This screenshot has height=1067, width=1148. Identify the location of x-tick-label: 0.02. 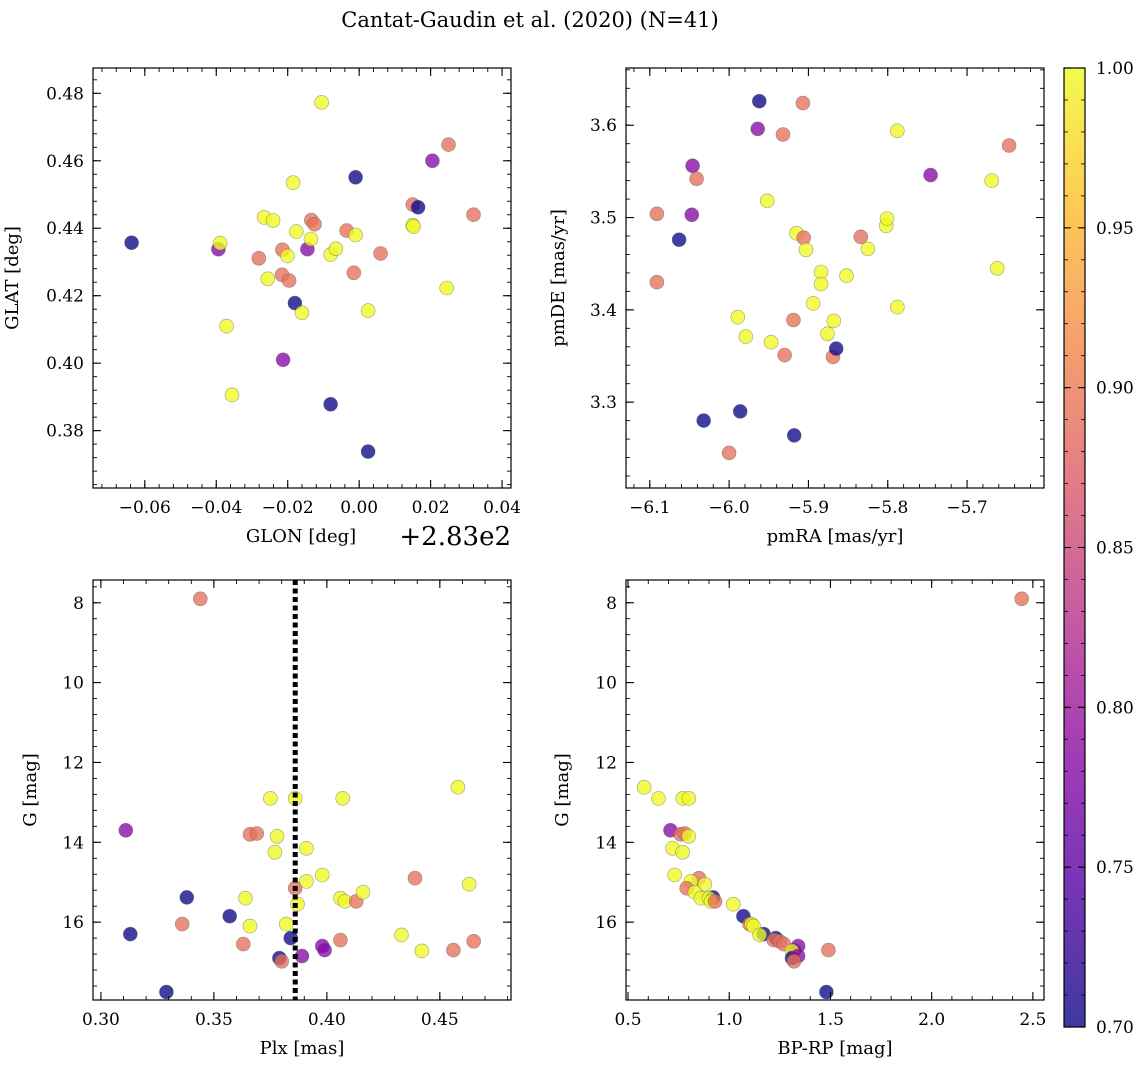
(431, 508).